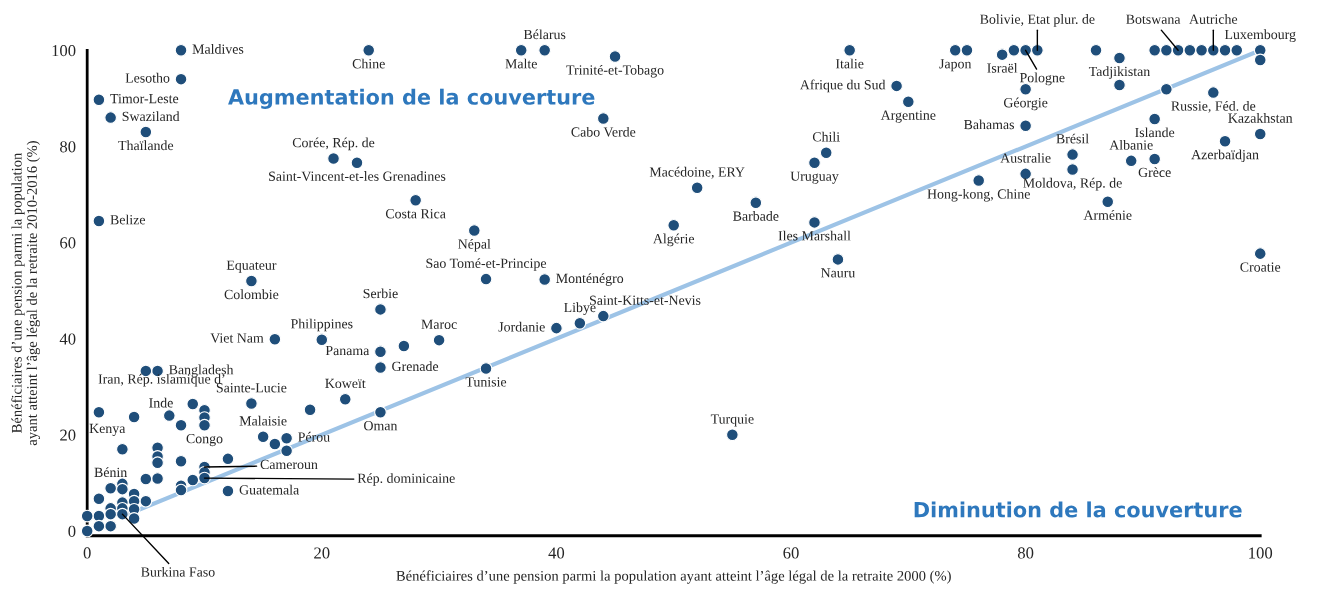 Image resolution: width=1321 pixels, height=592 pixels. Describe the element at coordinates (590, 279) in the screenshot. I see `annotation: Monténégro` at that location.